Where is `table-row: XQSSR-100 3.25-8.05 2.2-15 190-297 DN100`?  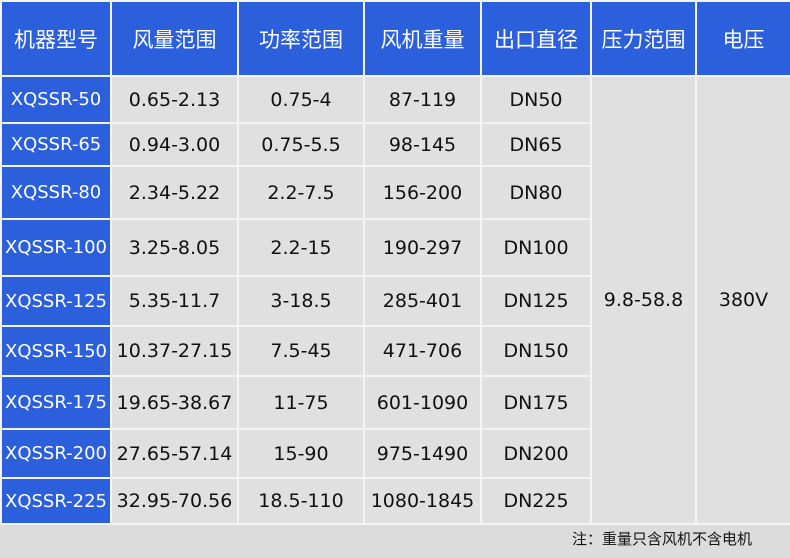 table-row: XQSSR-100 3.25-8.05 2.2-15 190-297 DN100 is located at coordinates (395, 247).